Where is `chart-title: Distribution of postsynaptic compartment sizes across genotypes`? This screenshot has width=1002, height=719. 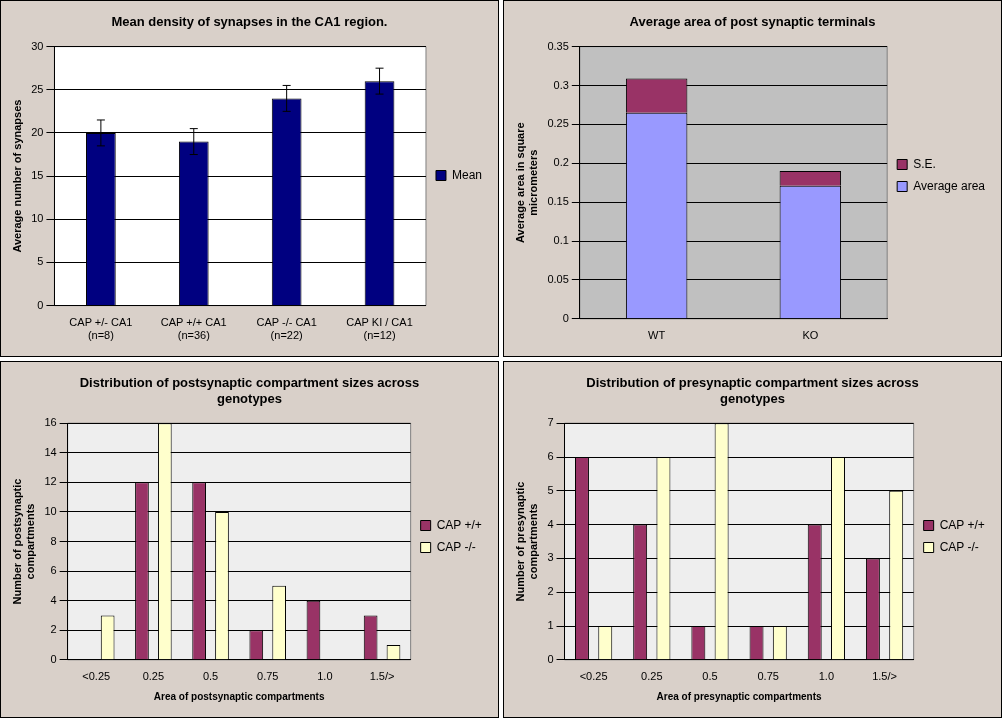
chart-title: Distribution of postsynaptic compartment sizes across genotypes is located at coordinates (249, 390).